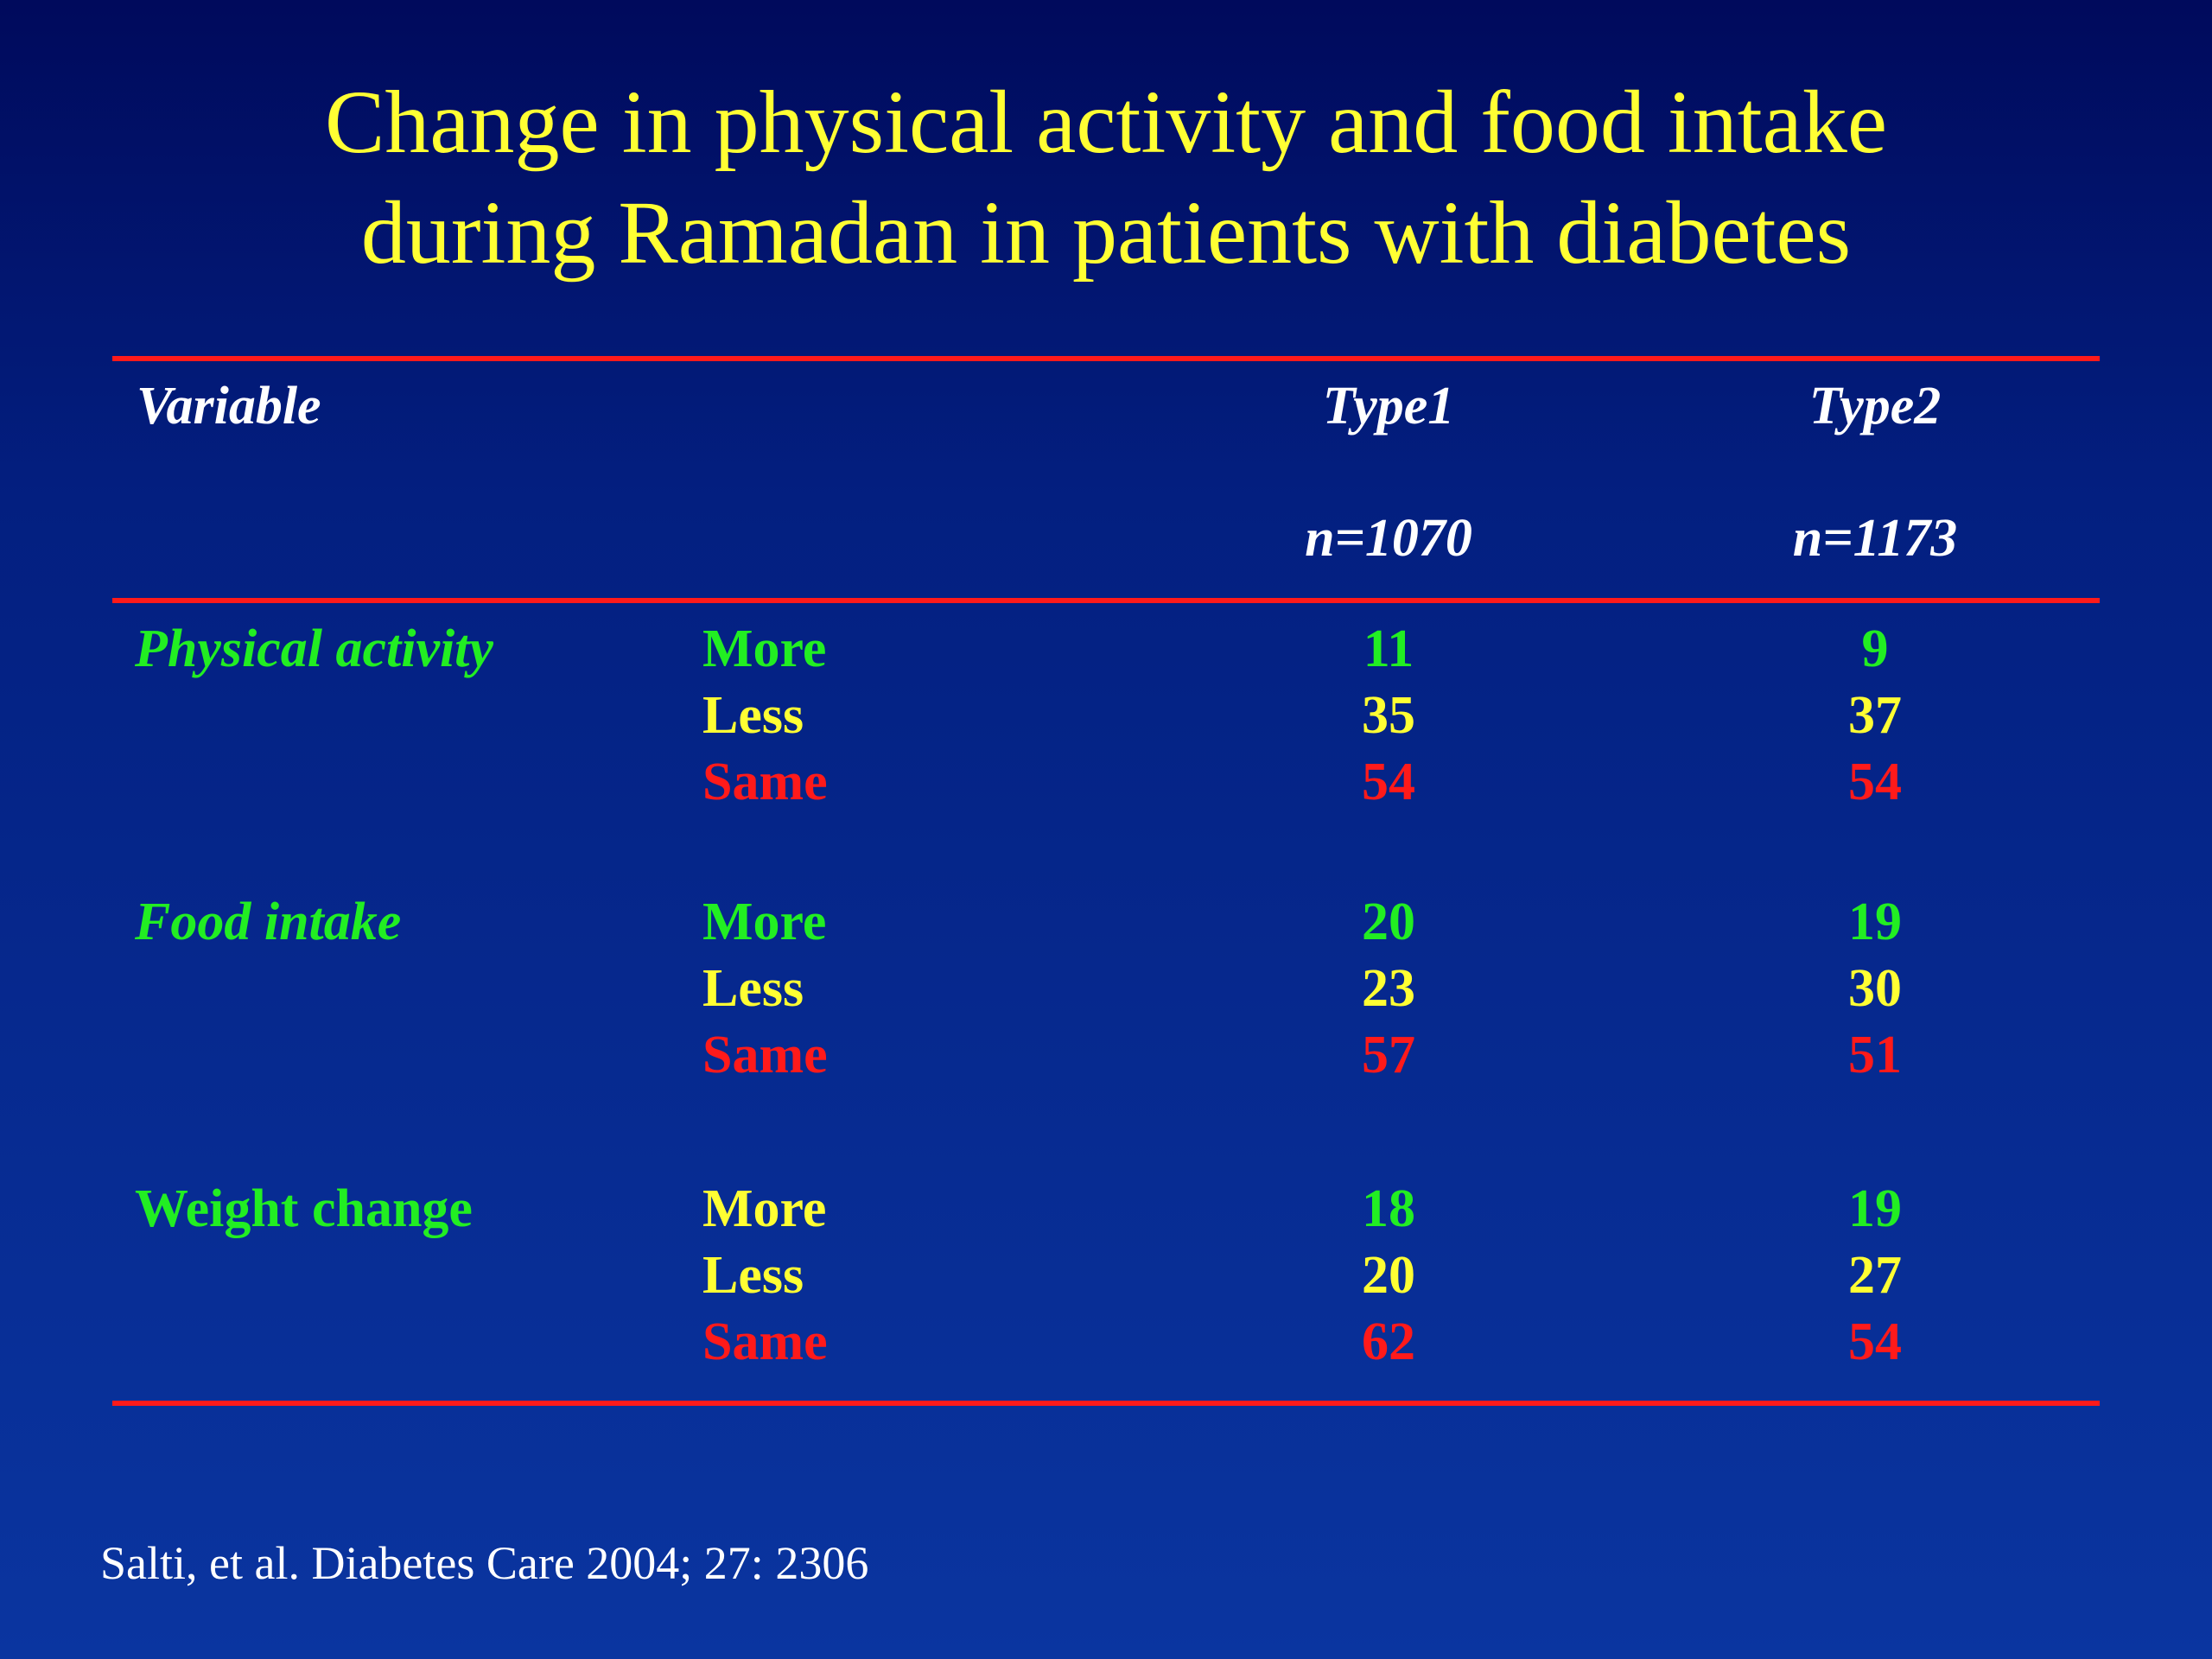 The image size is (2212, 1659). Describe the element at coordinates (1875, 406) in the screenshot. I see `header-type2: Type2` at that location.